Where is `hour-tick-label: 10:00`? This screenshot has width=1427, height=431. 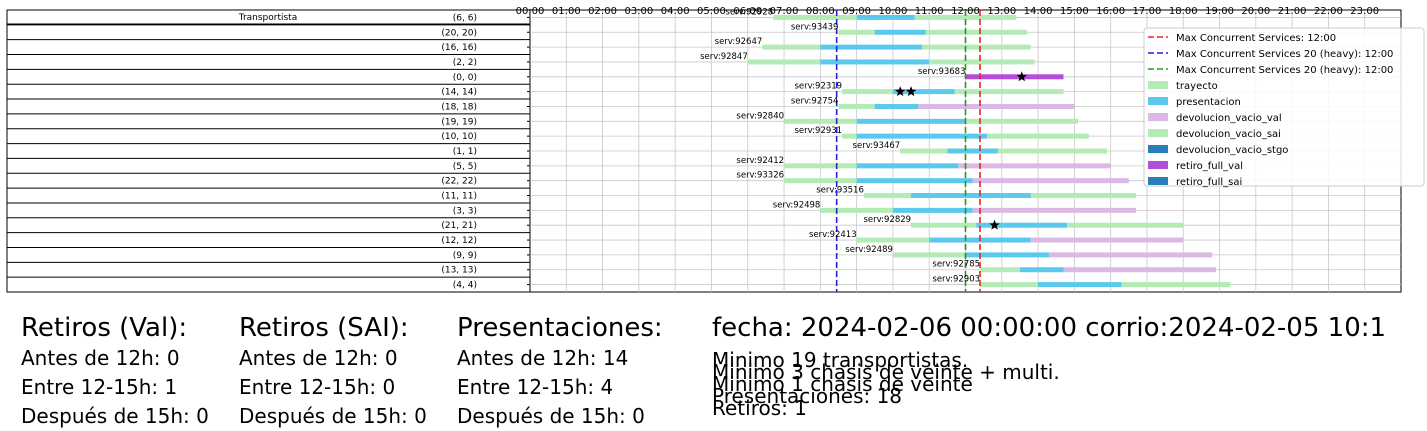 hour-tick-label: 10:00 is located at coordinates (893, 11).